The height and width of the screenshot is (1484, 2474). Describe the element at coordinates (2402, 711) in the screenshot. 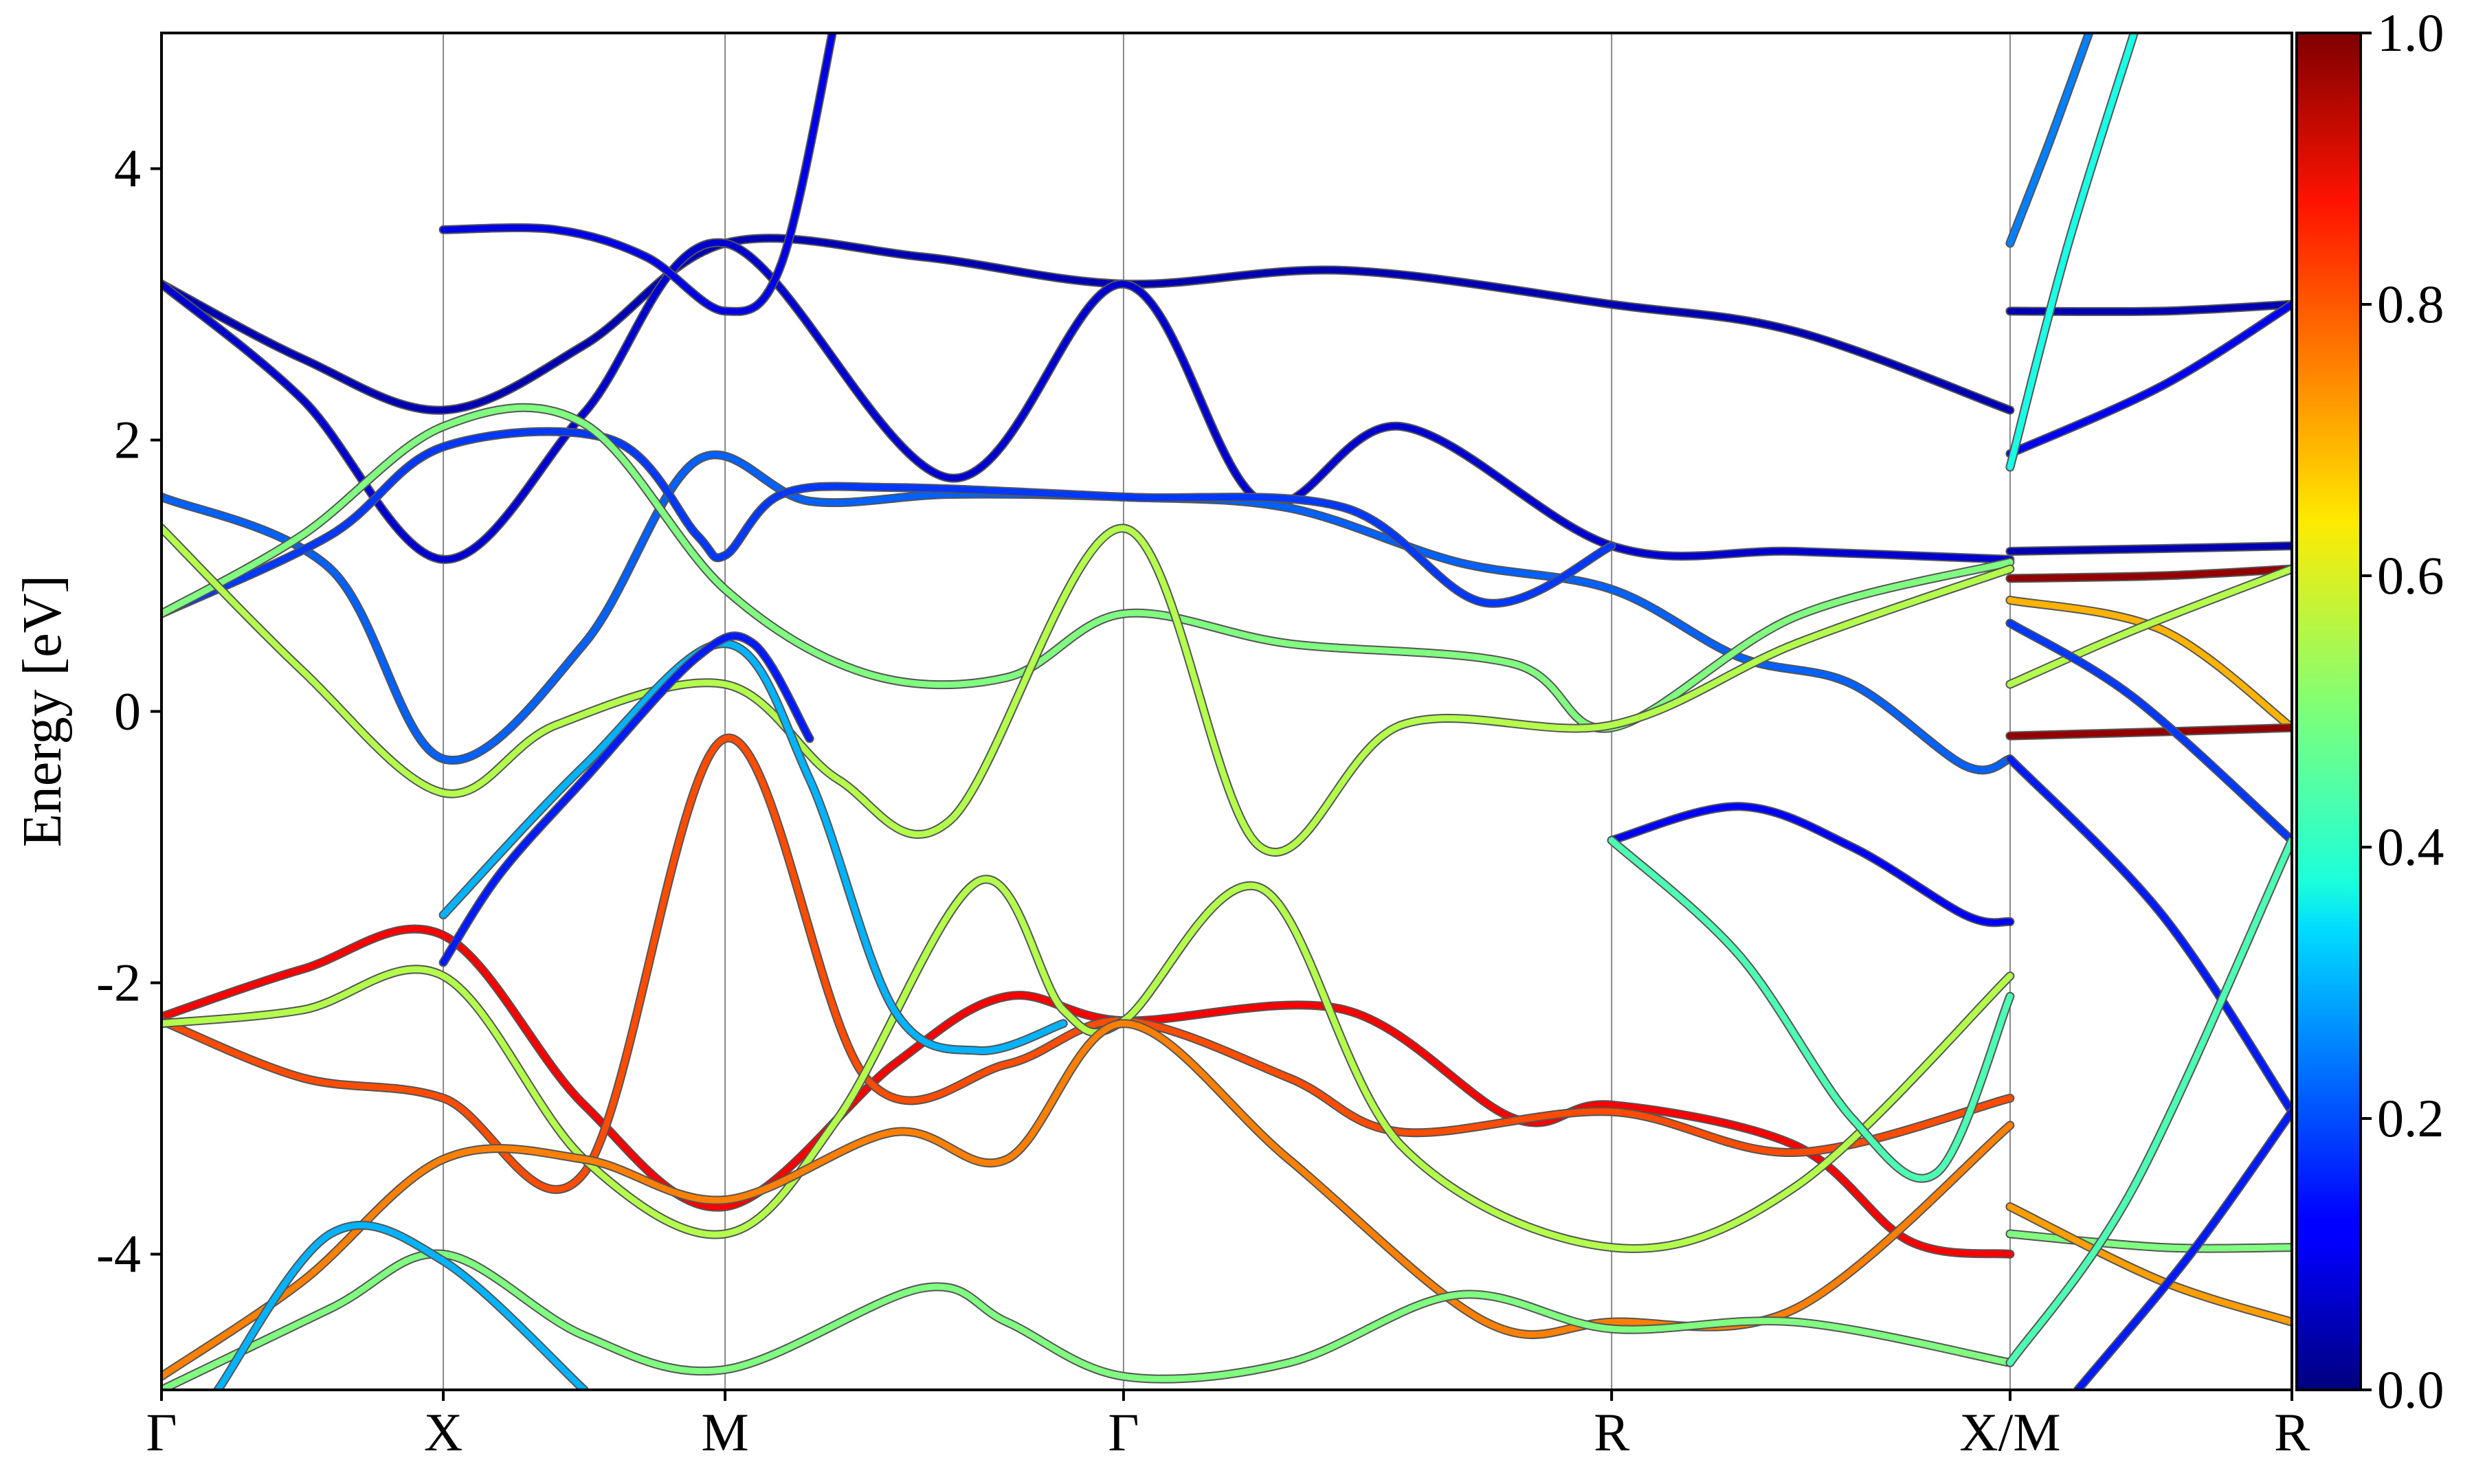

I see `colorbar-ticks: 0.0 0.2 0.4 0.6 0.8 1.0` at that location.